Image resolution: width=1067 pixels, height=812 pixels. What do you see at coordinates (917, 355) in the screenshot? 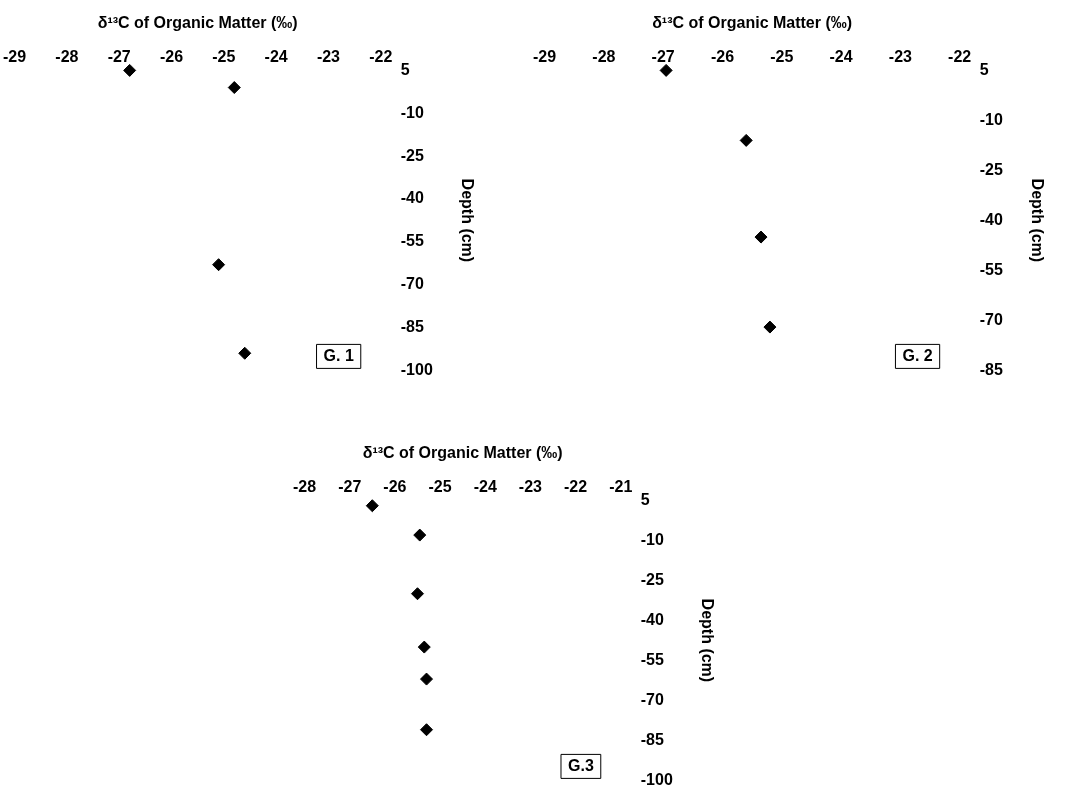
I see `annotation: G. 2` at bounding box center [917, 355].